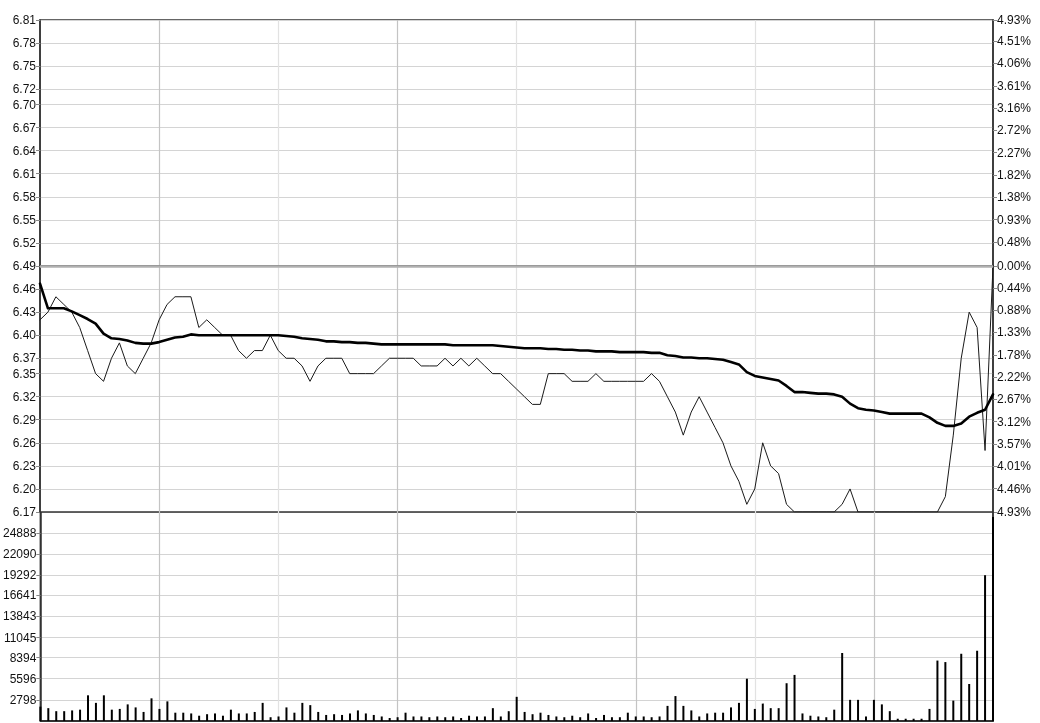  What do you see at coordinates (24, 89) in the screenshot?
I see `y-tick-label: 6.72` at bounding box center [24, 89].